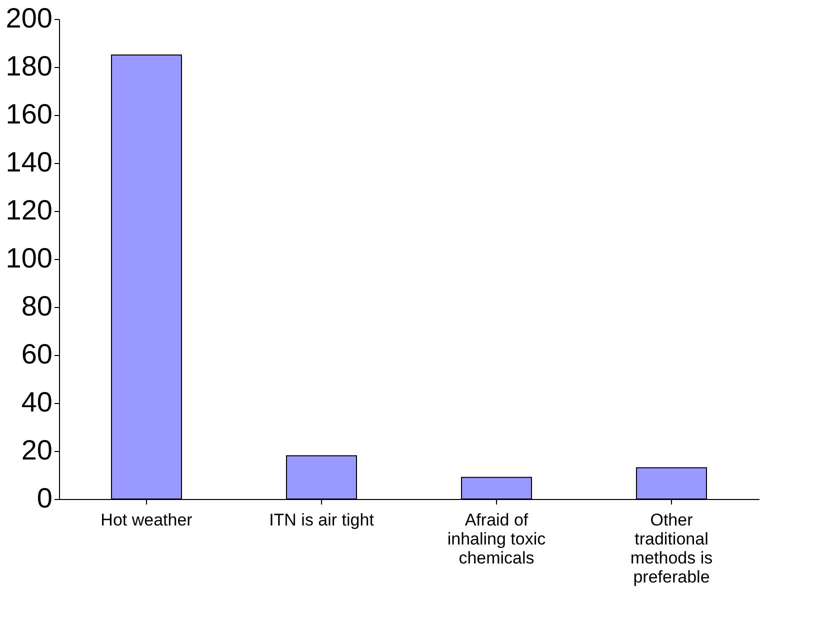  Describe the element at coordinates (321, 520) in the screenshot. I see `x-tick-label: ITN is air tight` at that location.